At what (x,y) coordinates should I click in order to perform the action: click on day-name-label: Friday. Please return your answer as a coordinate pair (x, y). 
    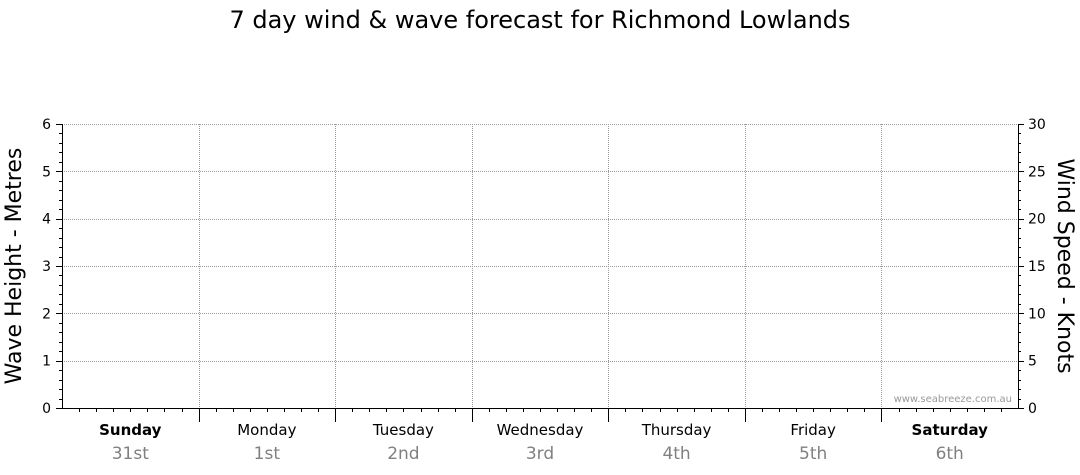
    Looking at the image, I should click on (813, 430).